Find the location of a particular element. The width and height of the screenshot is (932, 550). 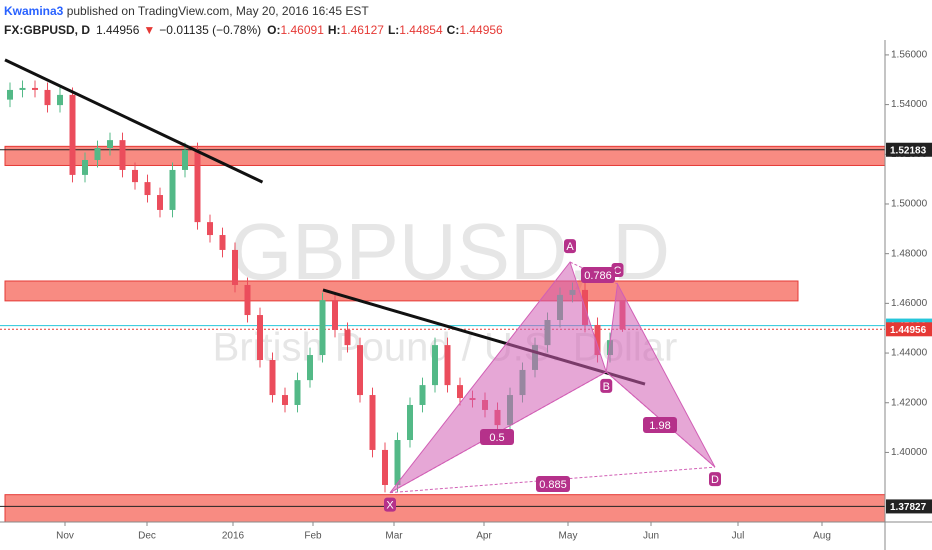

x-tick-label: Jun is located at coordinates (651, 536).